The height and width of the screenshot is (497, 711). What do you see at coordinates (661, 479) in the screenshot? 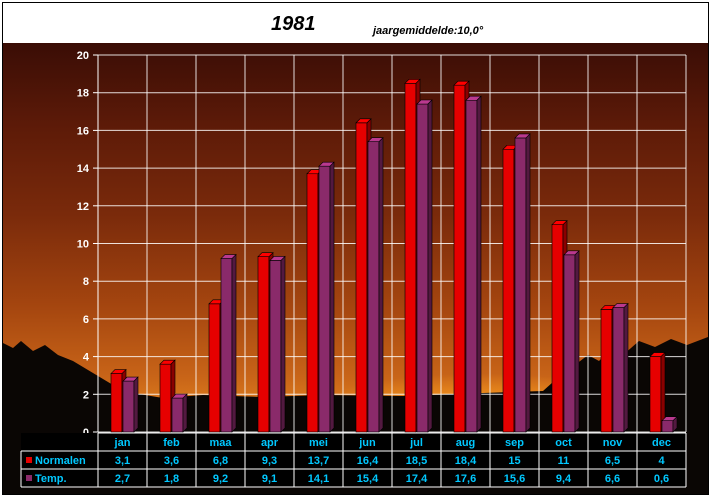
I see `table-value-temp: 0,6` at bounding box center [661, 479].